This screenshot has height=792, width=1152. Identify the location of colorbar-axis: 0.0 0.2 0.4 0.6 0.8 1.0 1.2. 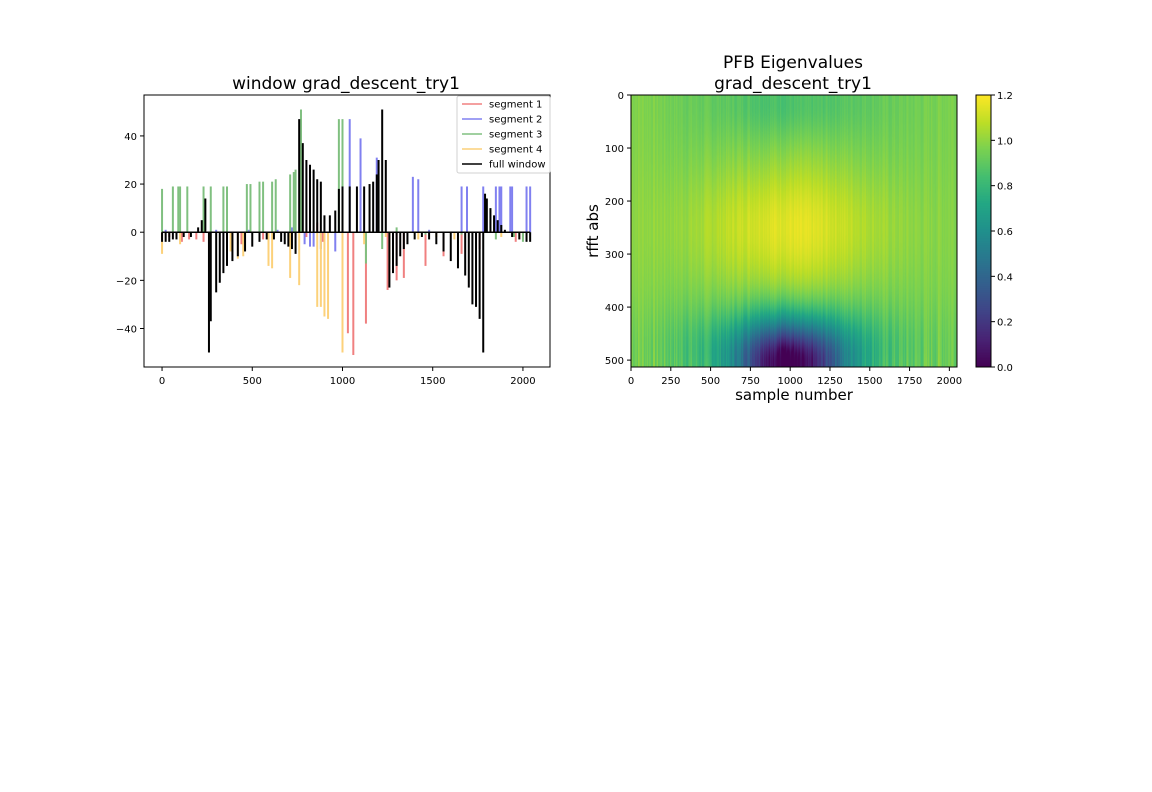
(1002, 232).